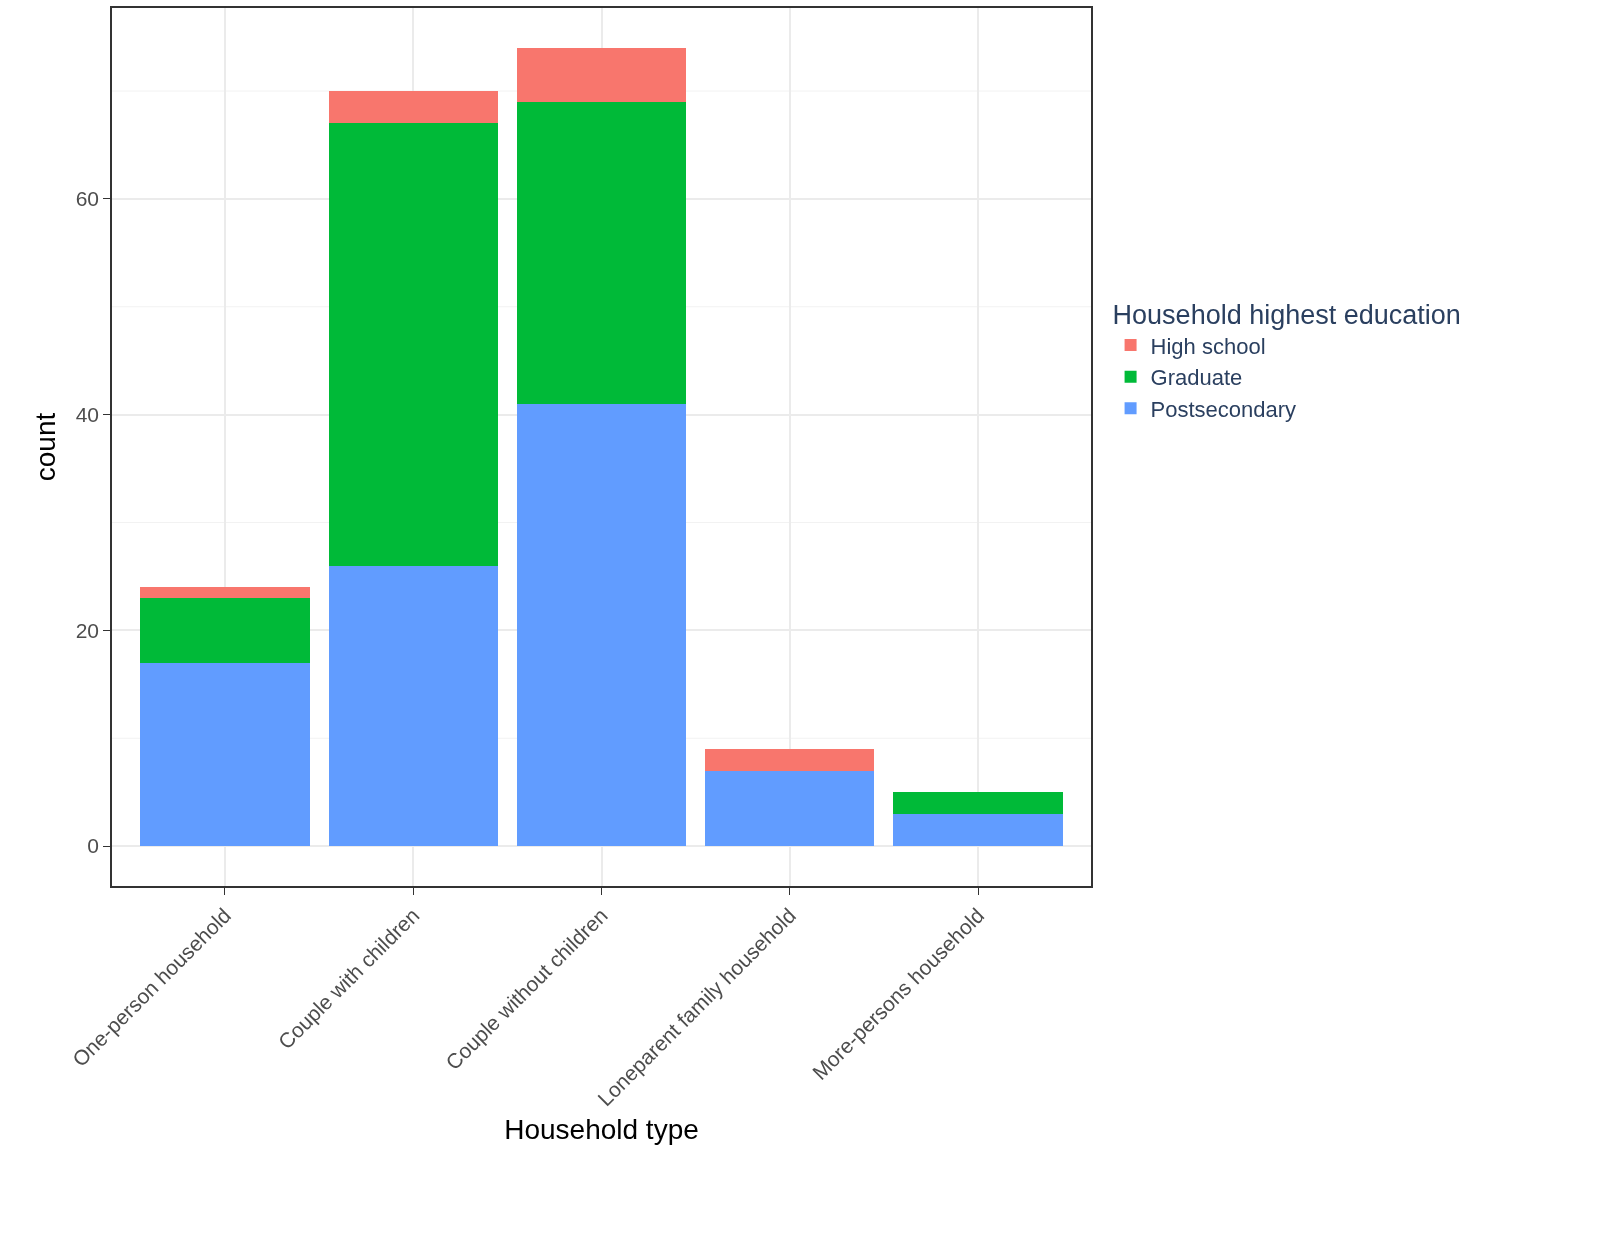 Image resolution: width=1622 pixels, height=1239 pixels. I want to click on y-tick-label: 0, so click(93, 846).